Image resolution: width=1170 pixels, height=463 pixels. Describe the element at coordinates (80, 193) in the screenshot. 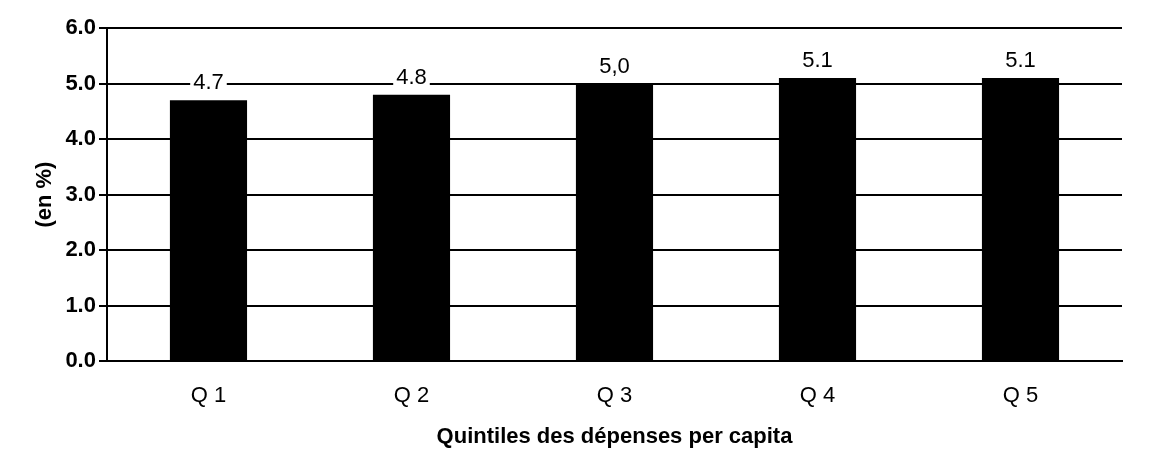

I see `y-tick-label: 3.0` at that location.